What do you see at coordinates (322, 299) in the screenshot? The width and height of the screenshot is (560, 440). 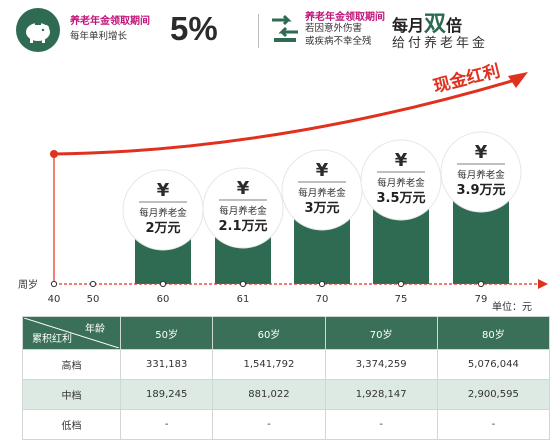 I see `x-tick-label: 70` at bounding box center [322, 299].